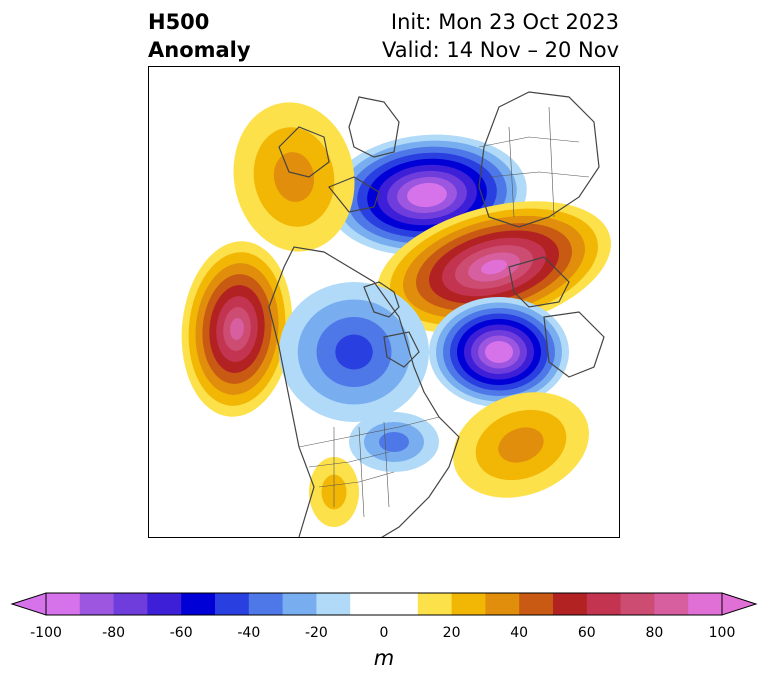  What do you see at coordinates (114, 633) in the screenshot?
I see `colorbar-tick-label: -80` at bounding box center [114, 633].